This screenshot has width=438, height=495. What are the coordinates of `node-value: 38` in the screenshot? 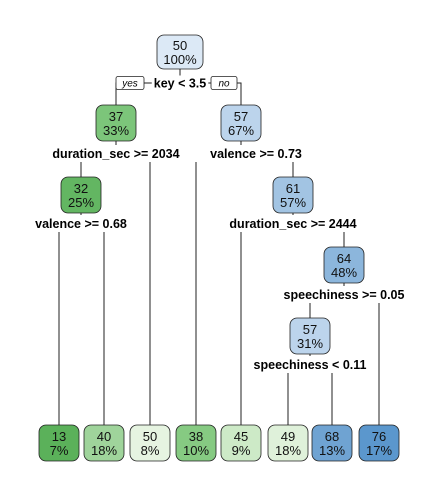 It's located at (196, 436).